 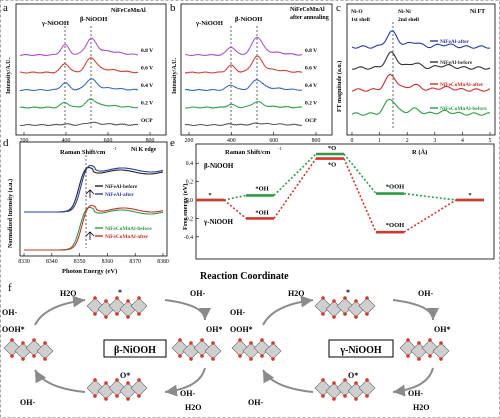 I want to click on panel-a-letter: a, so click(x=5, y=8).